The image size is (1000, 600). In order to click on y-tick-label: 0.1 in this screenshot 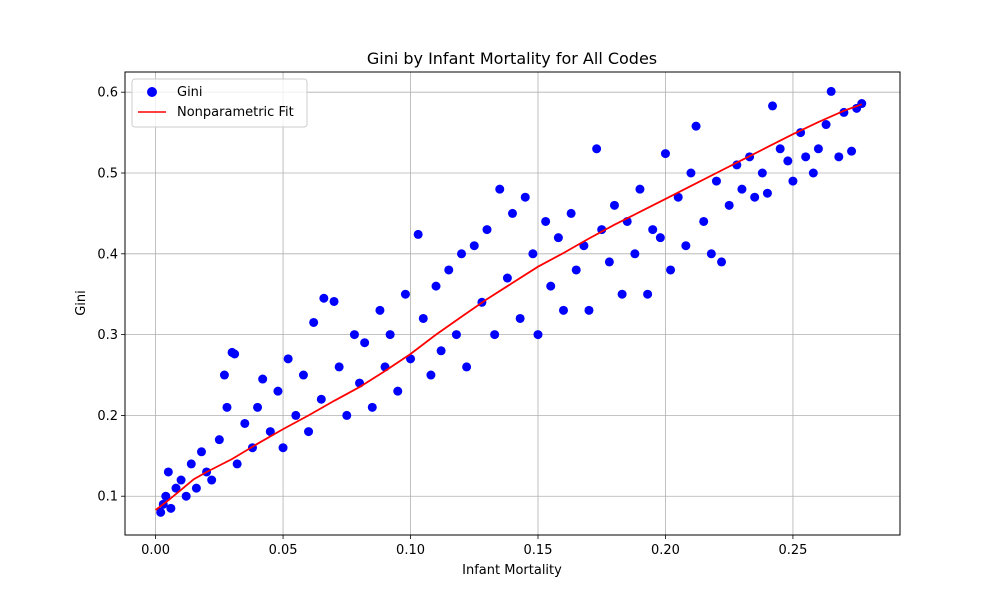, I will do `click(107, 497)`.